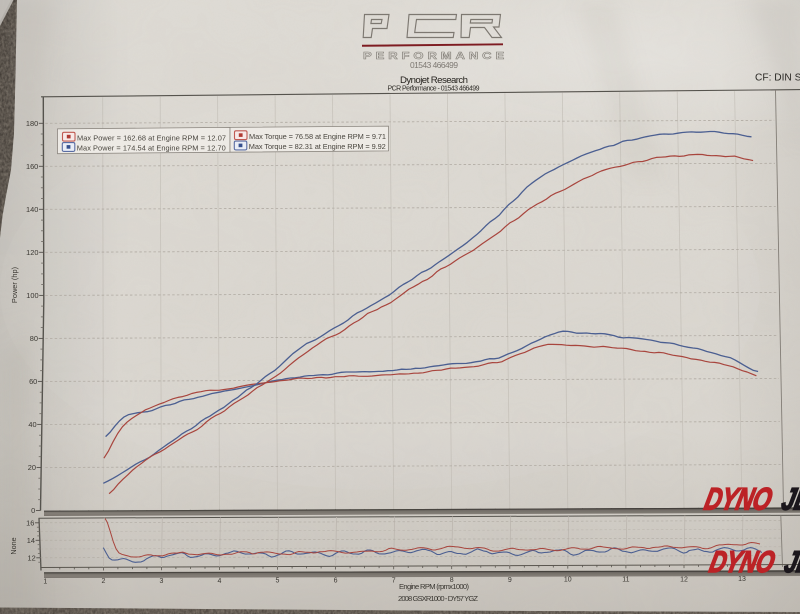 This screenshot has width=800, height=614. I want to click on svg-text: 3, so click(161, 581).